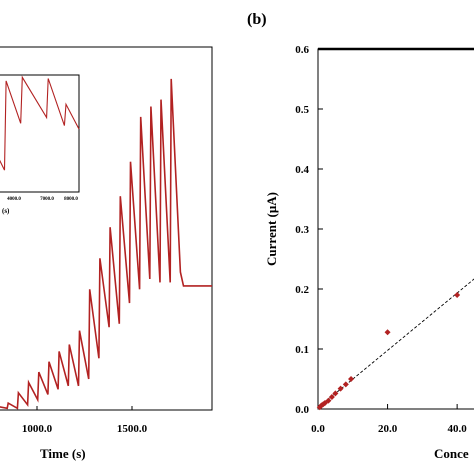 The image size is (474, 474). What do you see at coordinates (302, 410) in the screenshot?
I see `panel-b-y-tick-label: 0.0` at bounding box center [302, 410].